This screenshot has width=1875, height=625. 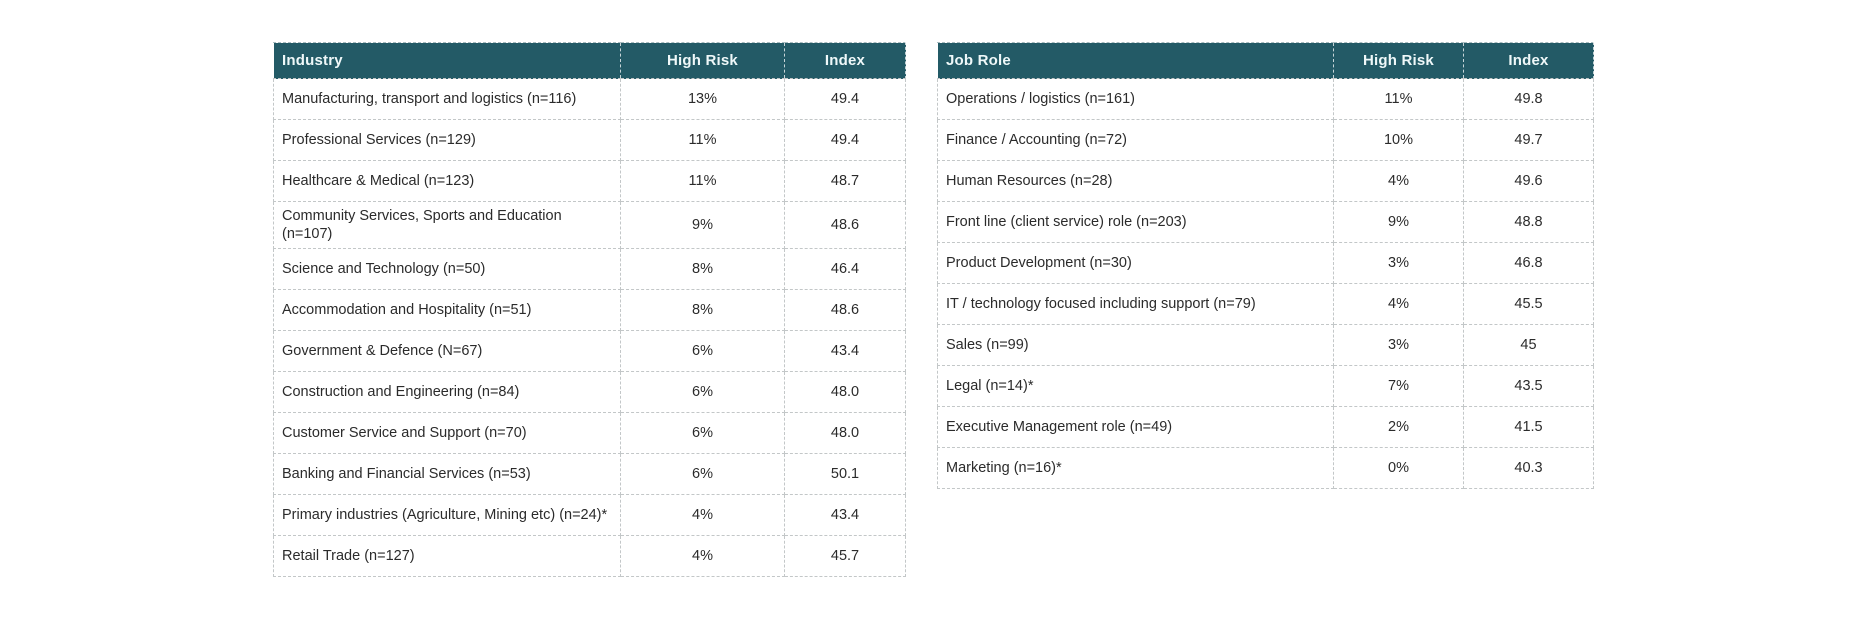 What do you see at coordinates (1135, 99) in the screenshot?
I see `row-label: Operations / logistics (n=161)` at bounding box center [1135, 99].